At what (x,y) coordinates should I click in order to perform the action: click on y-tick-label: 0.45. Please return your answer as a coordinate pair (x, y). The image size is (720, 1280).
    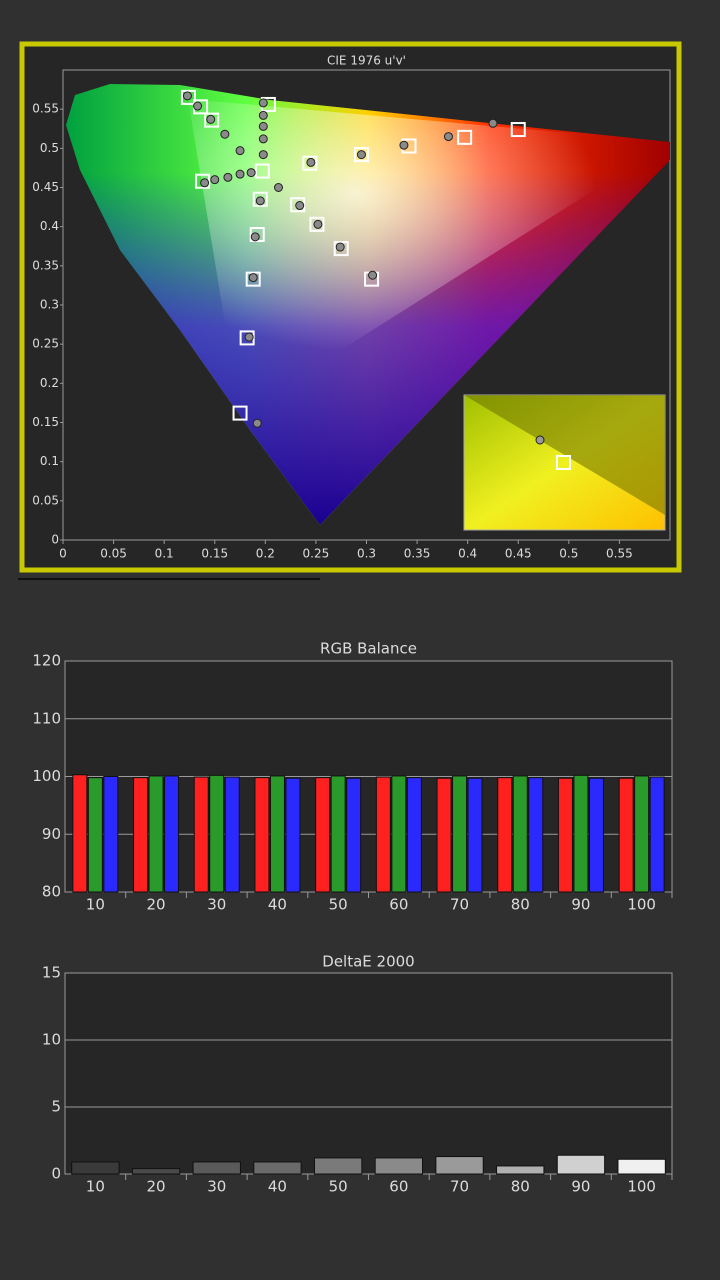
    Looking at the image, I should click on (45, 187).